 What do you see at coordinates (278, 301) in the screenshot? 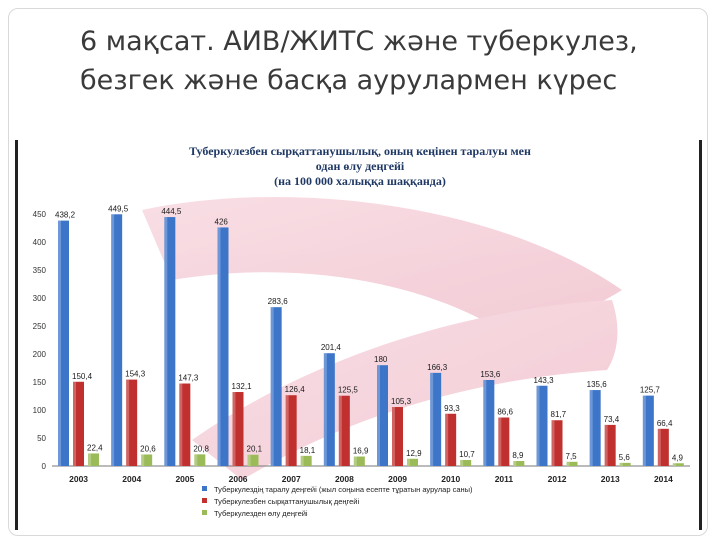
I see `data-label: 283,6` at bounding box center [278, 301].